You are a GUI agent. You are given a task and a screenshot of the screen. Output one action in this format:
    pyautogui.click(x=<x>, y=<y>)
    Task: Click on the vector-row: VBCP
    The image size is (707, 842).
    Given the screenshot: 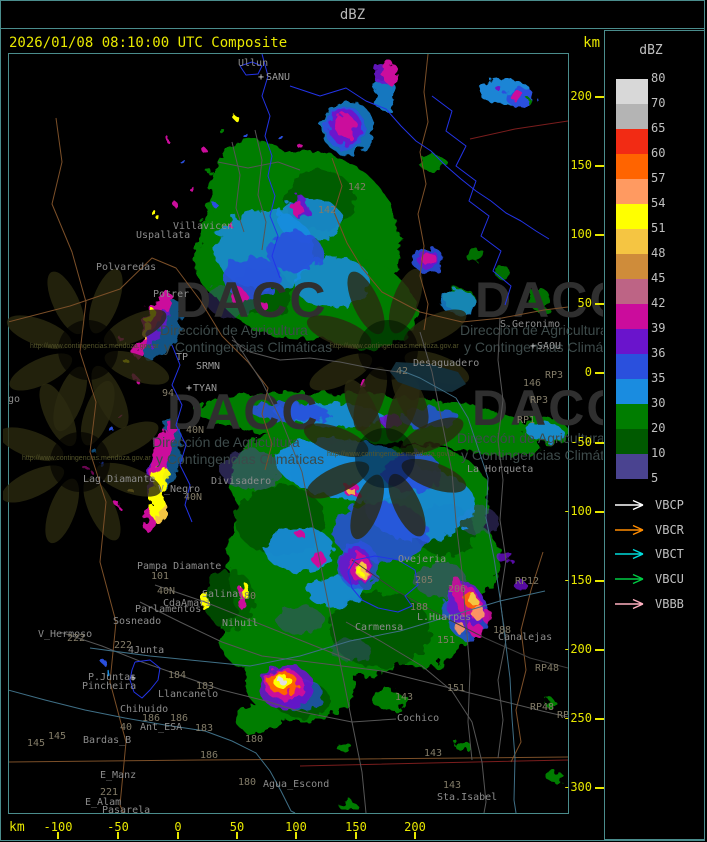 What is the action you would take?
    pyautogui.click(x=648, y=505)
    